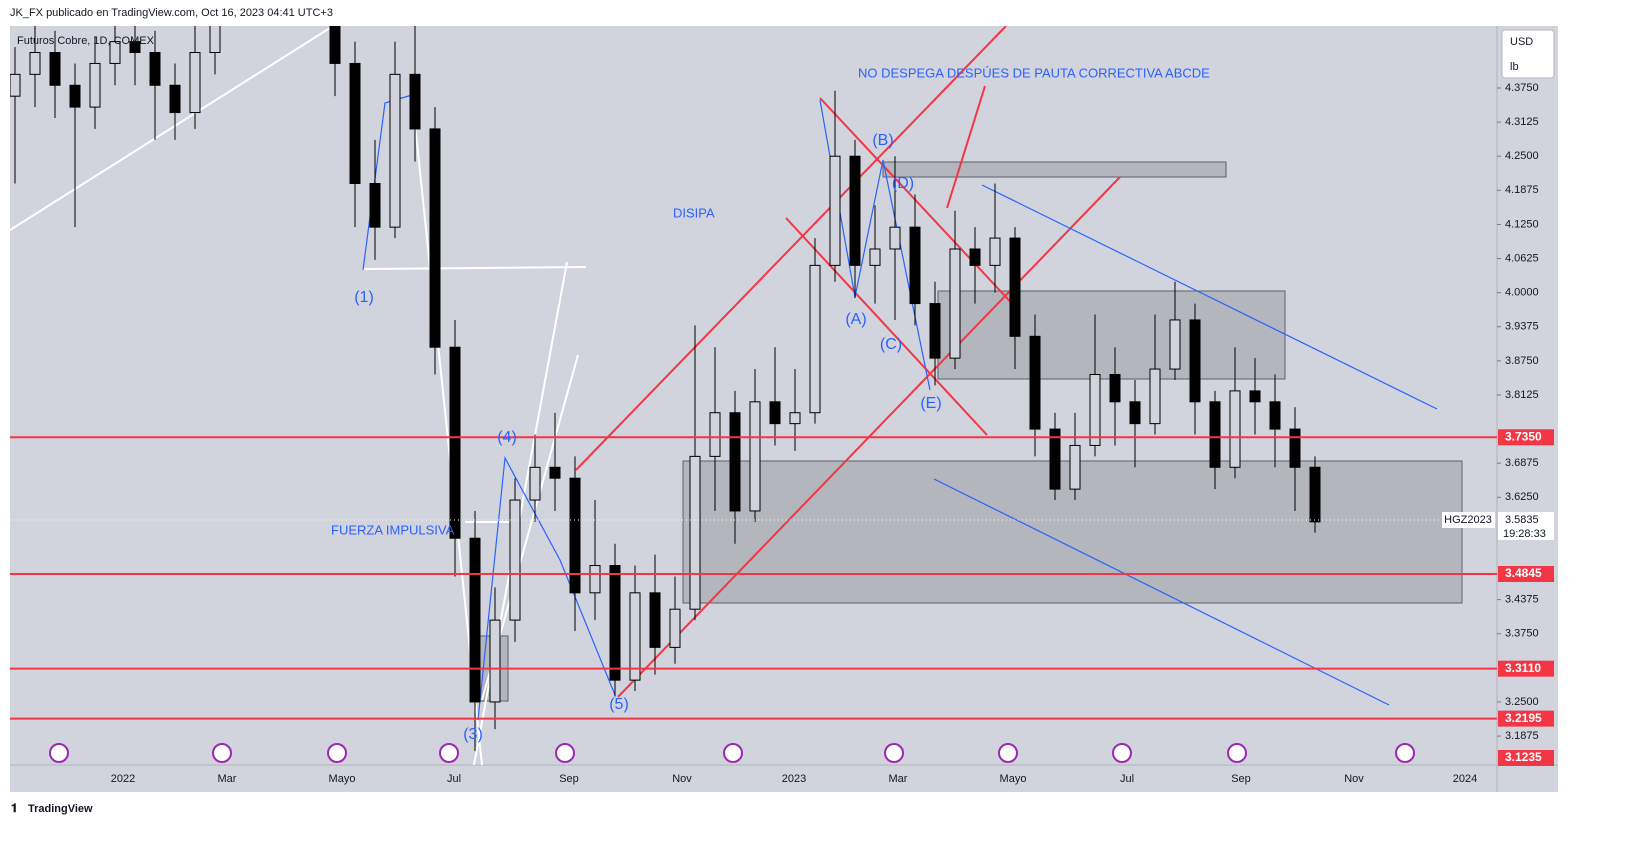 The image size is (1634, 866). I want to click on y-tick-label: 4.3125, so click(1522, 122).